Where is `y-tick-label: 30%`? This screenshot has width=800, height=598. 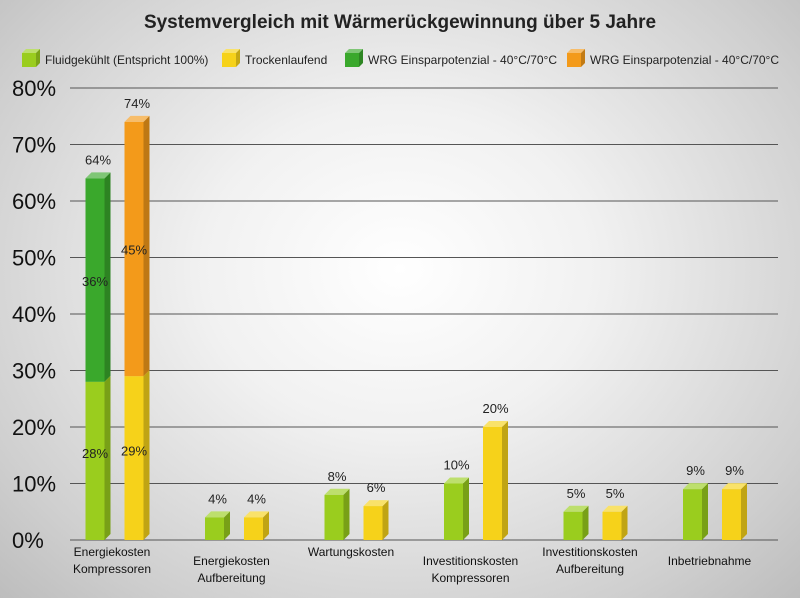
y-tick-label: 30% is located at coordinates (34, 371).